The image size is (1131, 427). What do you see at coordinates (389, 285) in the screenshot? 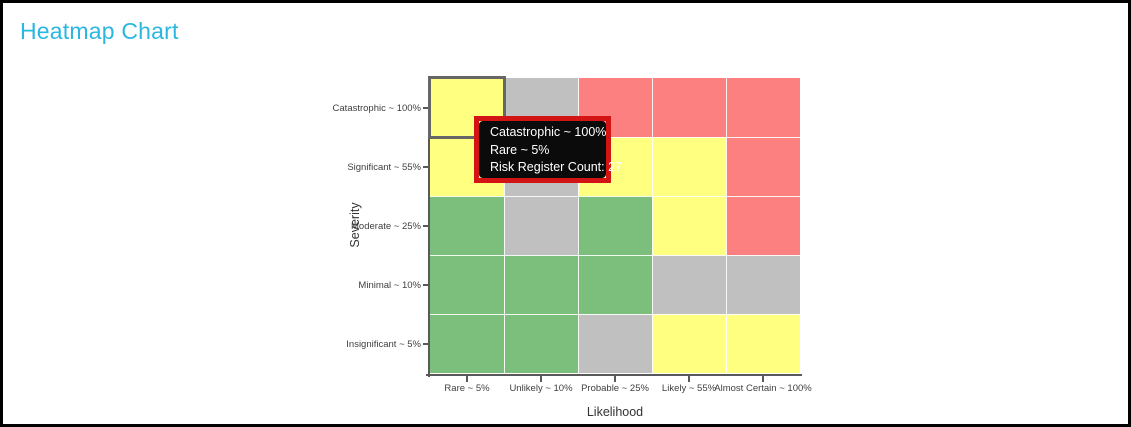
I see `y-axis-label: Minimal ~ 10%` at bounding box center [389, 285].